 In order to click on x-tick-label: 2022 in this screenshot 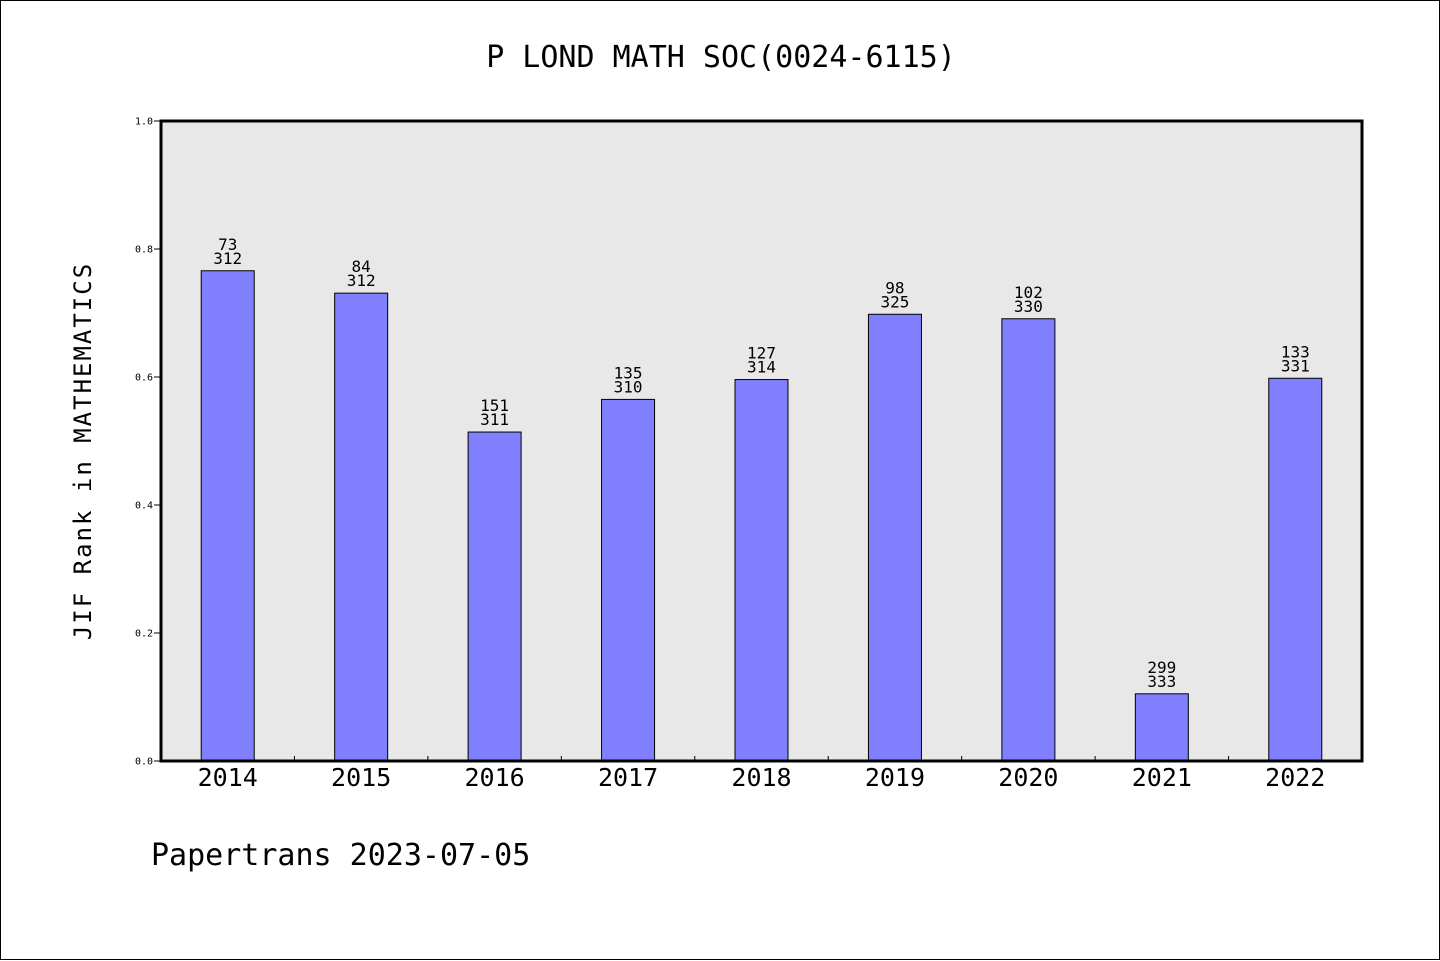, I will do `click(1295, 777)`.